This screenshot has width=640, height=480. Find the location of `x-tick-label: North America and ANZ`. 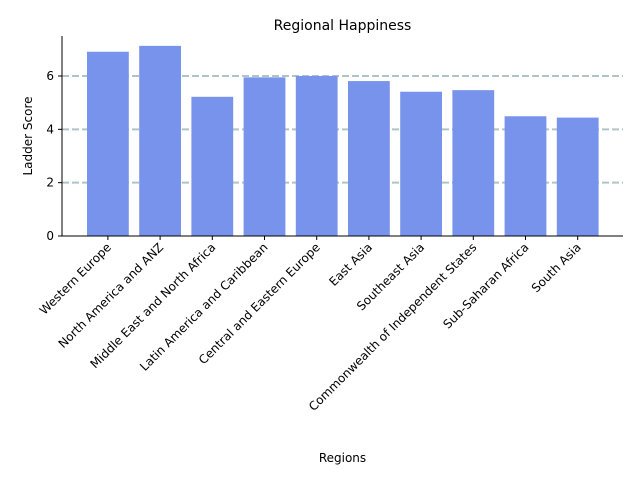

x-tick-label: North America and ANZ is located at coordinates (111, 295).